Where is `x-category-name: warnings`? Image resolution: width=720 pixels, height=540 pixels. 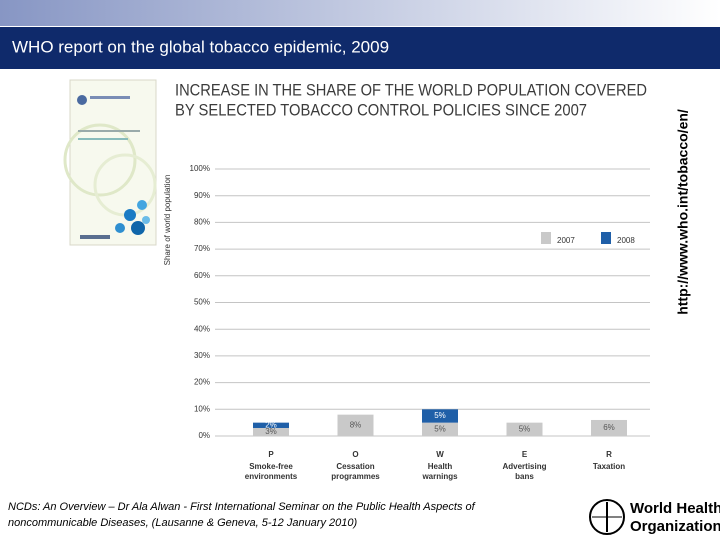
x-category-name: warnings is located at coordinates (439, 476).